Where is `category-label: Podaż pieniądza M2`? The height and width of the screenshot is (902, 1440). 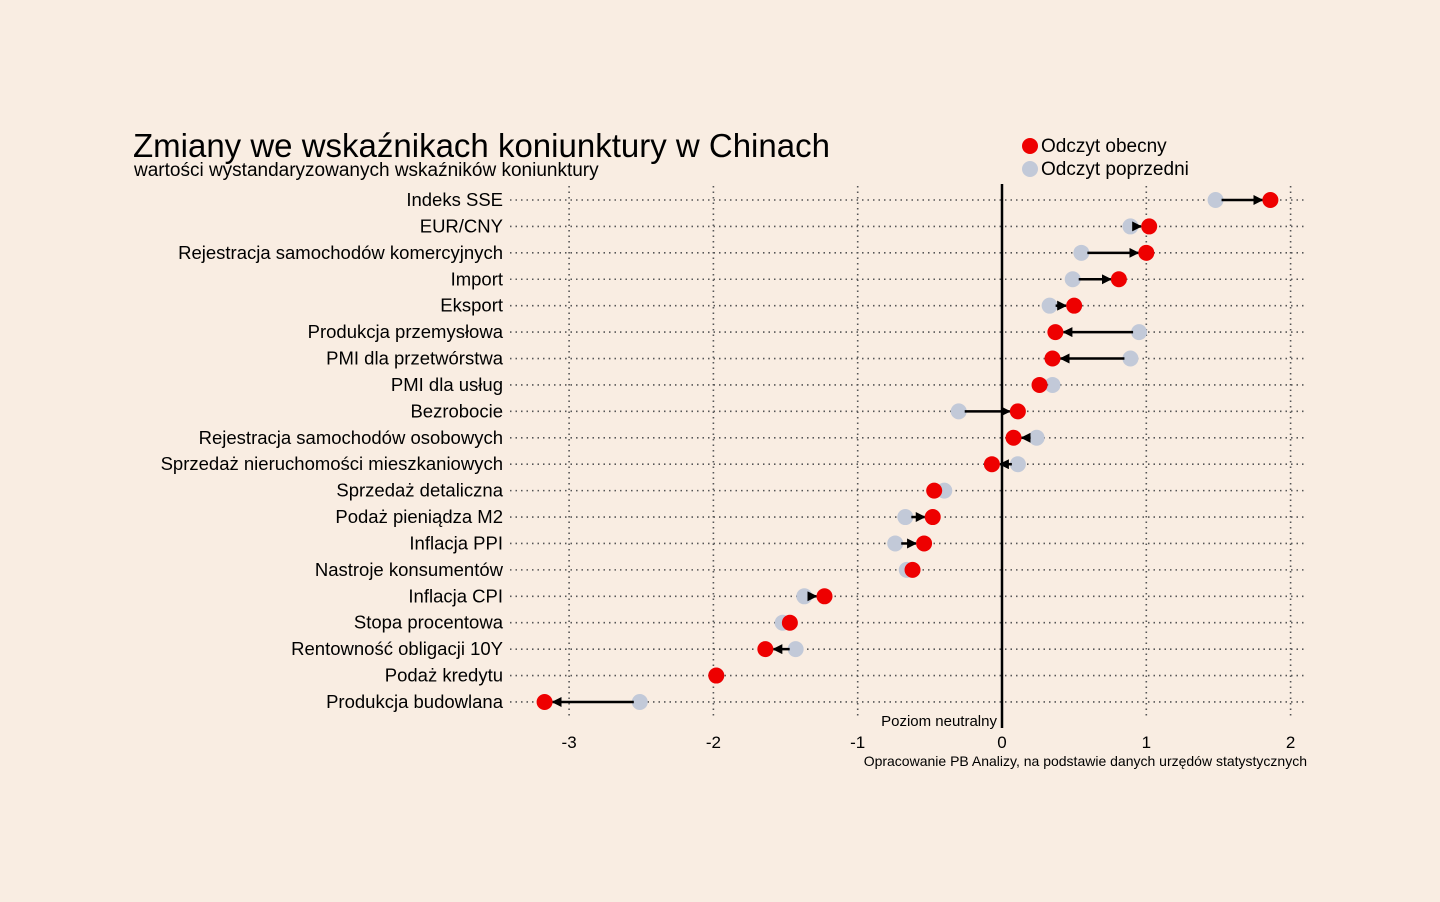 category-label: Podaż pieniądza M2 is located at coordinates (419, 516).